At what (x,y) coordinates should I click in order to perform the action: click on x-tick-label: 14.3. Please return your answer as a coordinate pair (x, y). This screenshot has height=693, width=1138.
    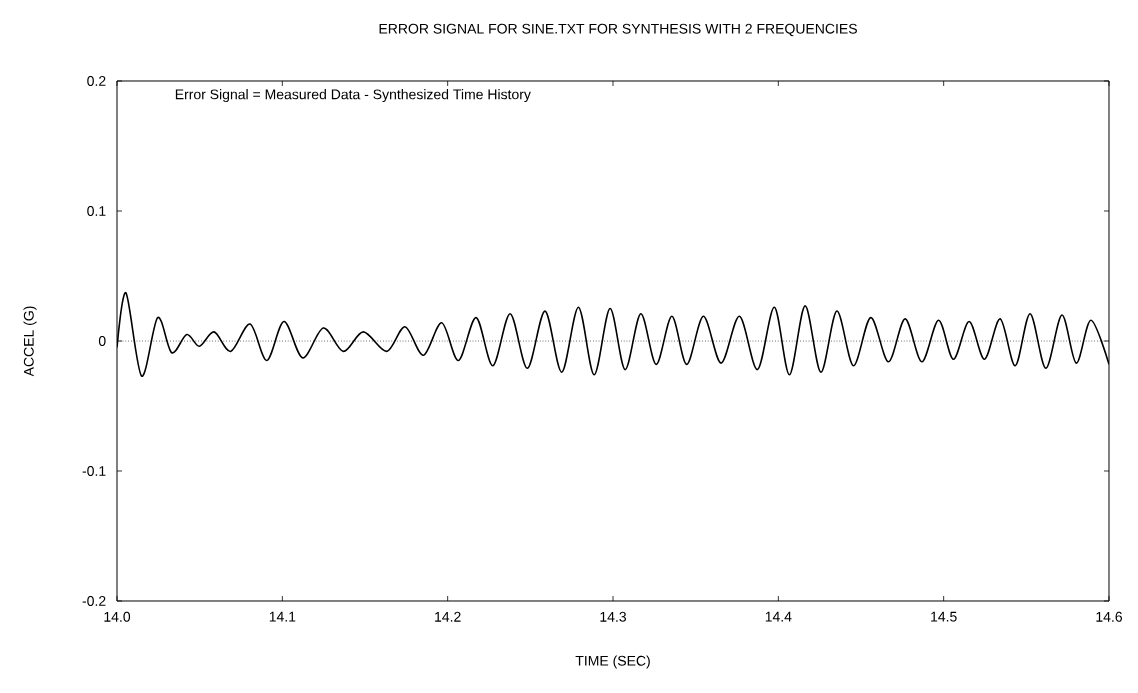
    Looking at the image, I should click on (613, 616).